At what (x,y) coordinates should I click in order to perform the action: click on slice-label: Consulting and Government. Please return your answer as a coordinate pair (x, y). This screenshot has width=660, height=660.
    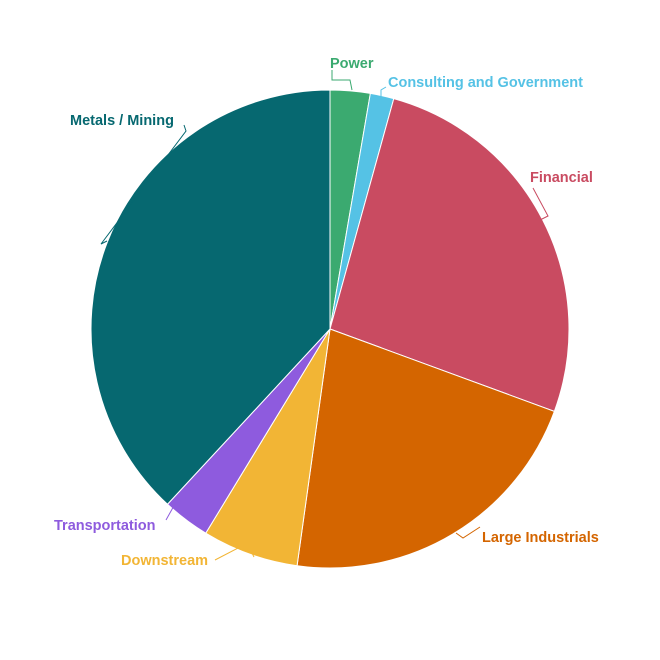
    Looking at the image, I should click on (485, 83).